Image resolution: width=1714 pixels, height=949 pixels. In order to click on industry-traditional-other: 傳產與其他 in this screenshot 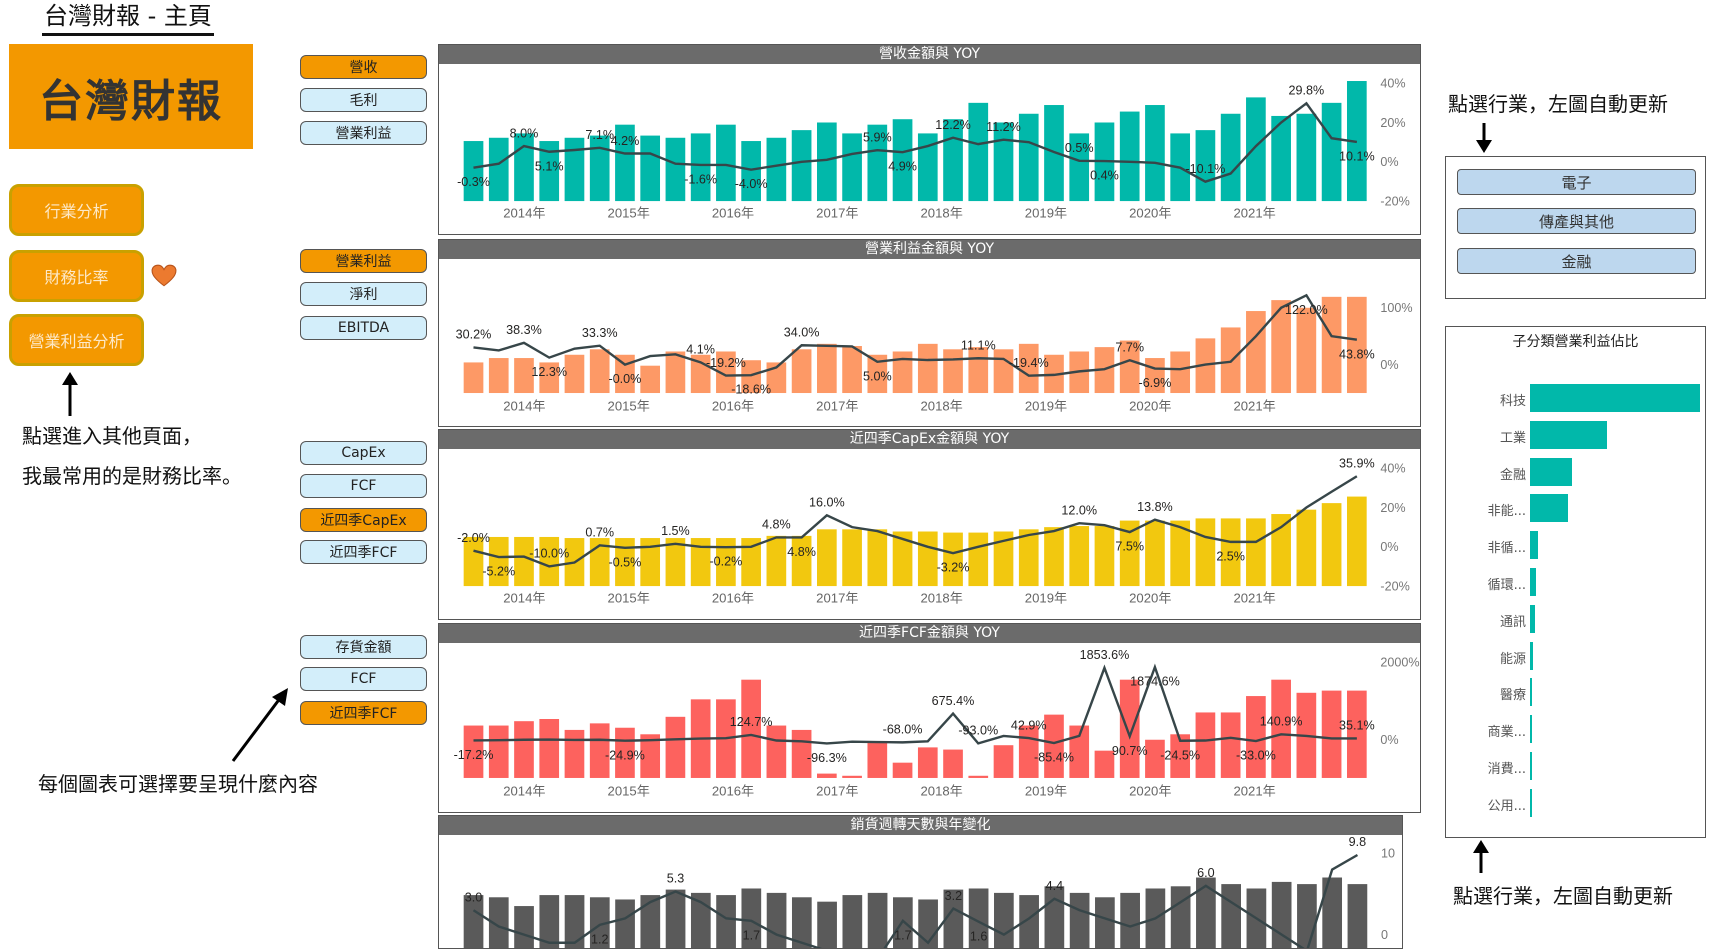, I will do `click(1576, 221)`.